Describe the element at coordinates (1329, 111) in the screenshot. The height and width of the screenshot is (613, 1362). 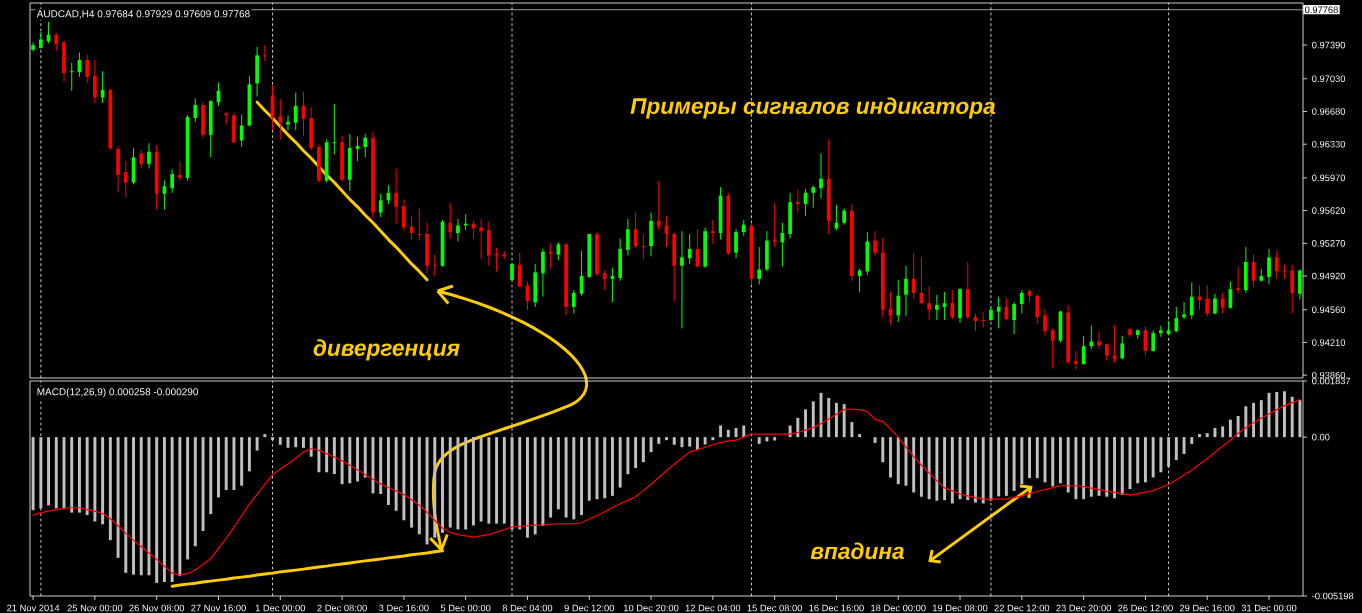
I see `y-tick-label: 0.96680` at that location.